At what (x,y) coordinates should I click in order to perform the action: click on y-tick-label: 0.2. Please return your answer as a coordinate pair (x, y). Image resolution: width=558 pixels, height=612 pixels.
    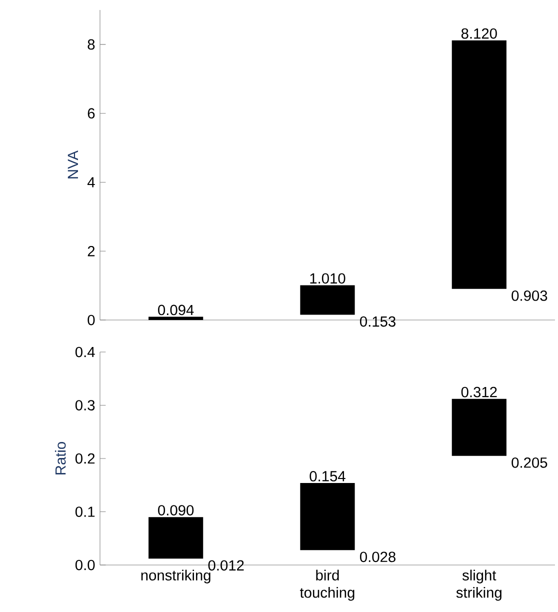
    Looking at the image, I should click on (85, 458).